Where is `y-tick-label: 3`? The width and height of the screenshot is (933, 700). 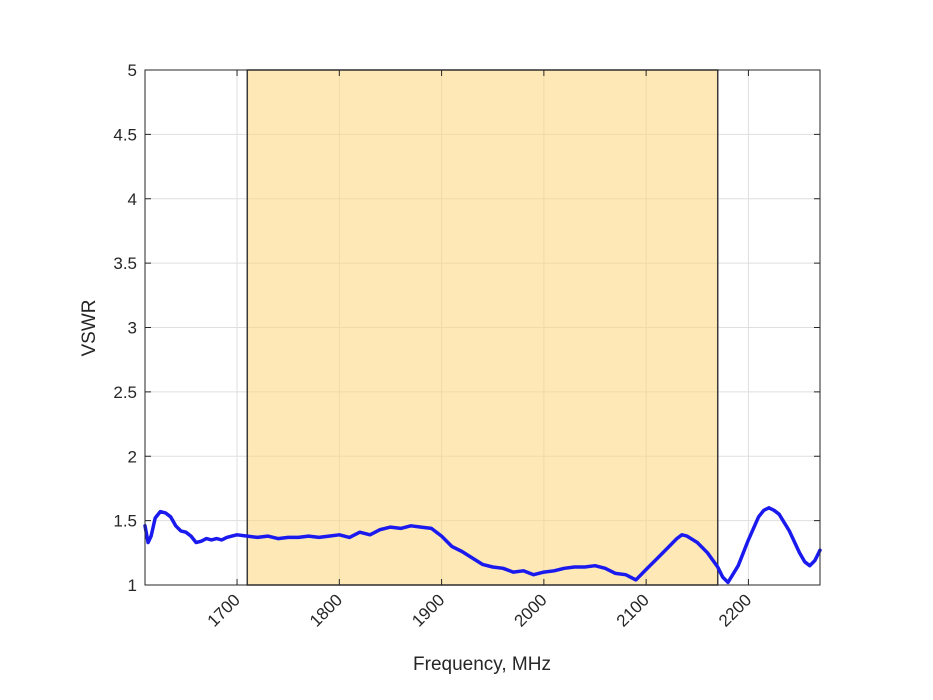
y-tick-label: 3 is located at coordinates (132, 328).